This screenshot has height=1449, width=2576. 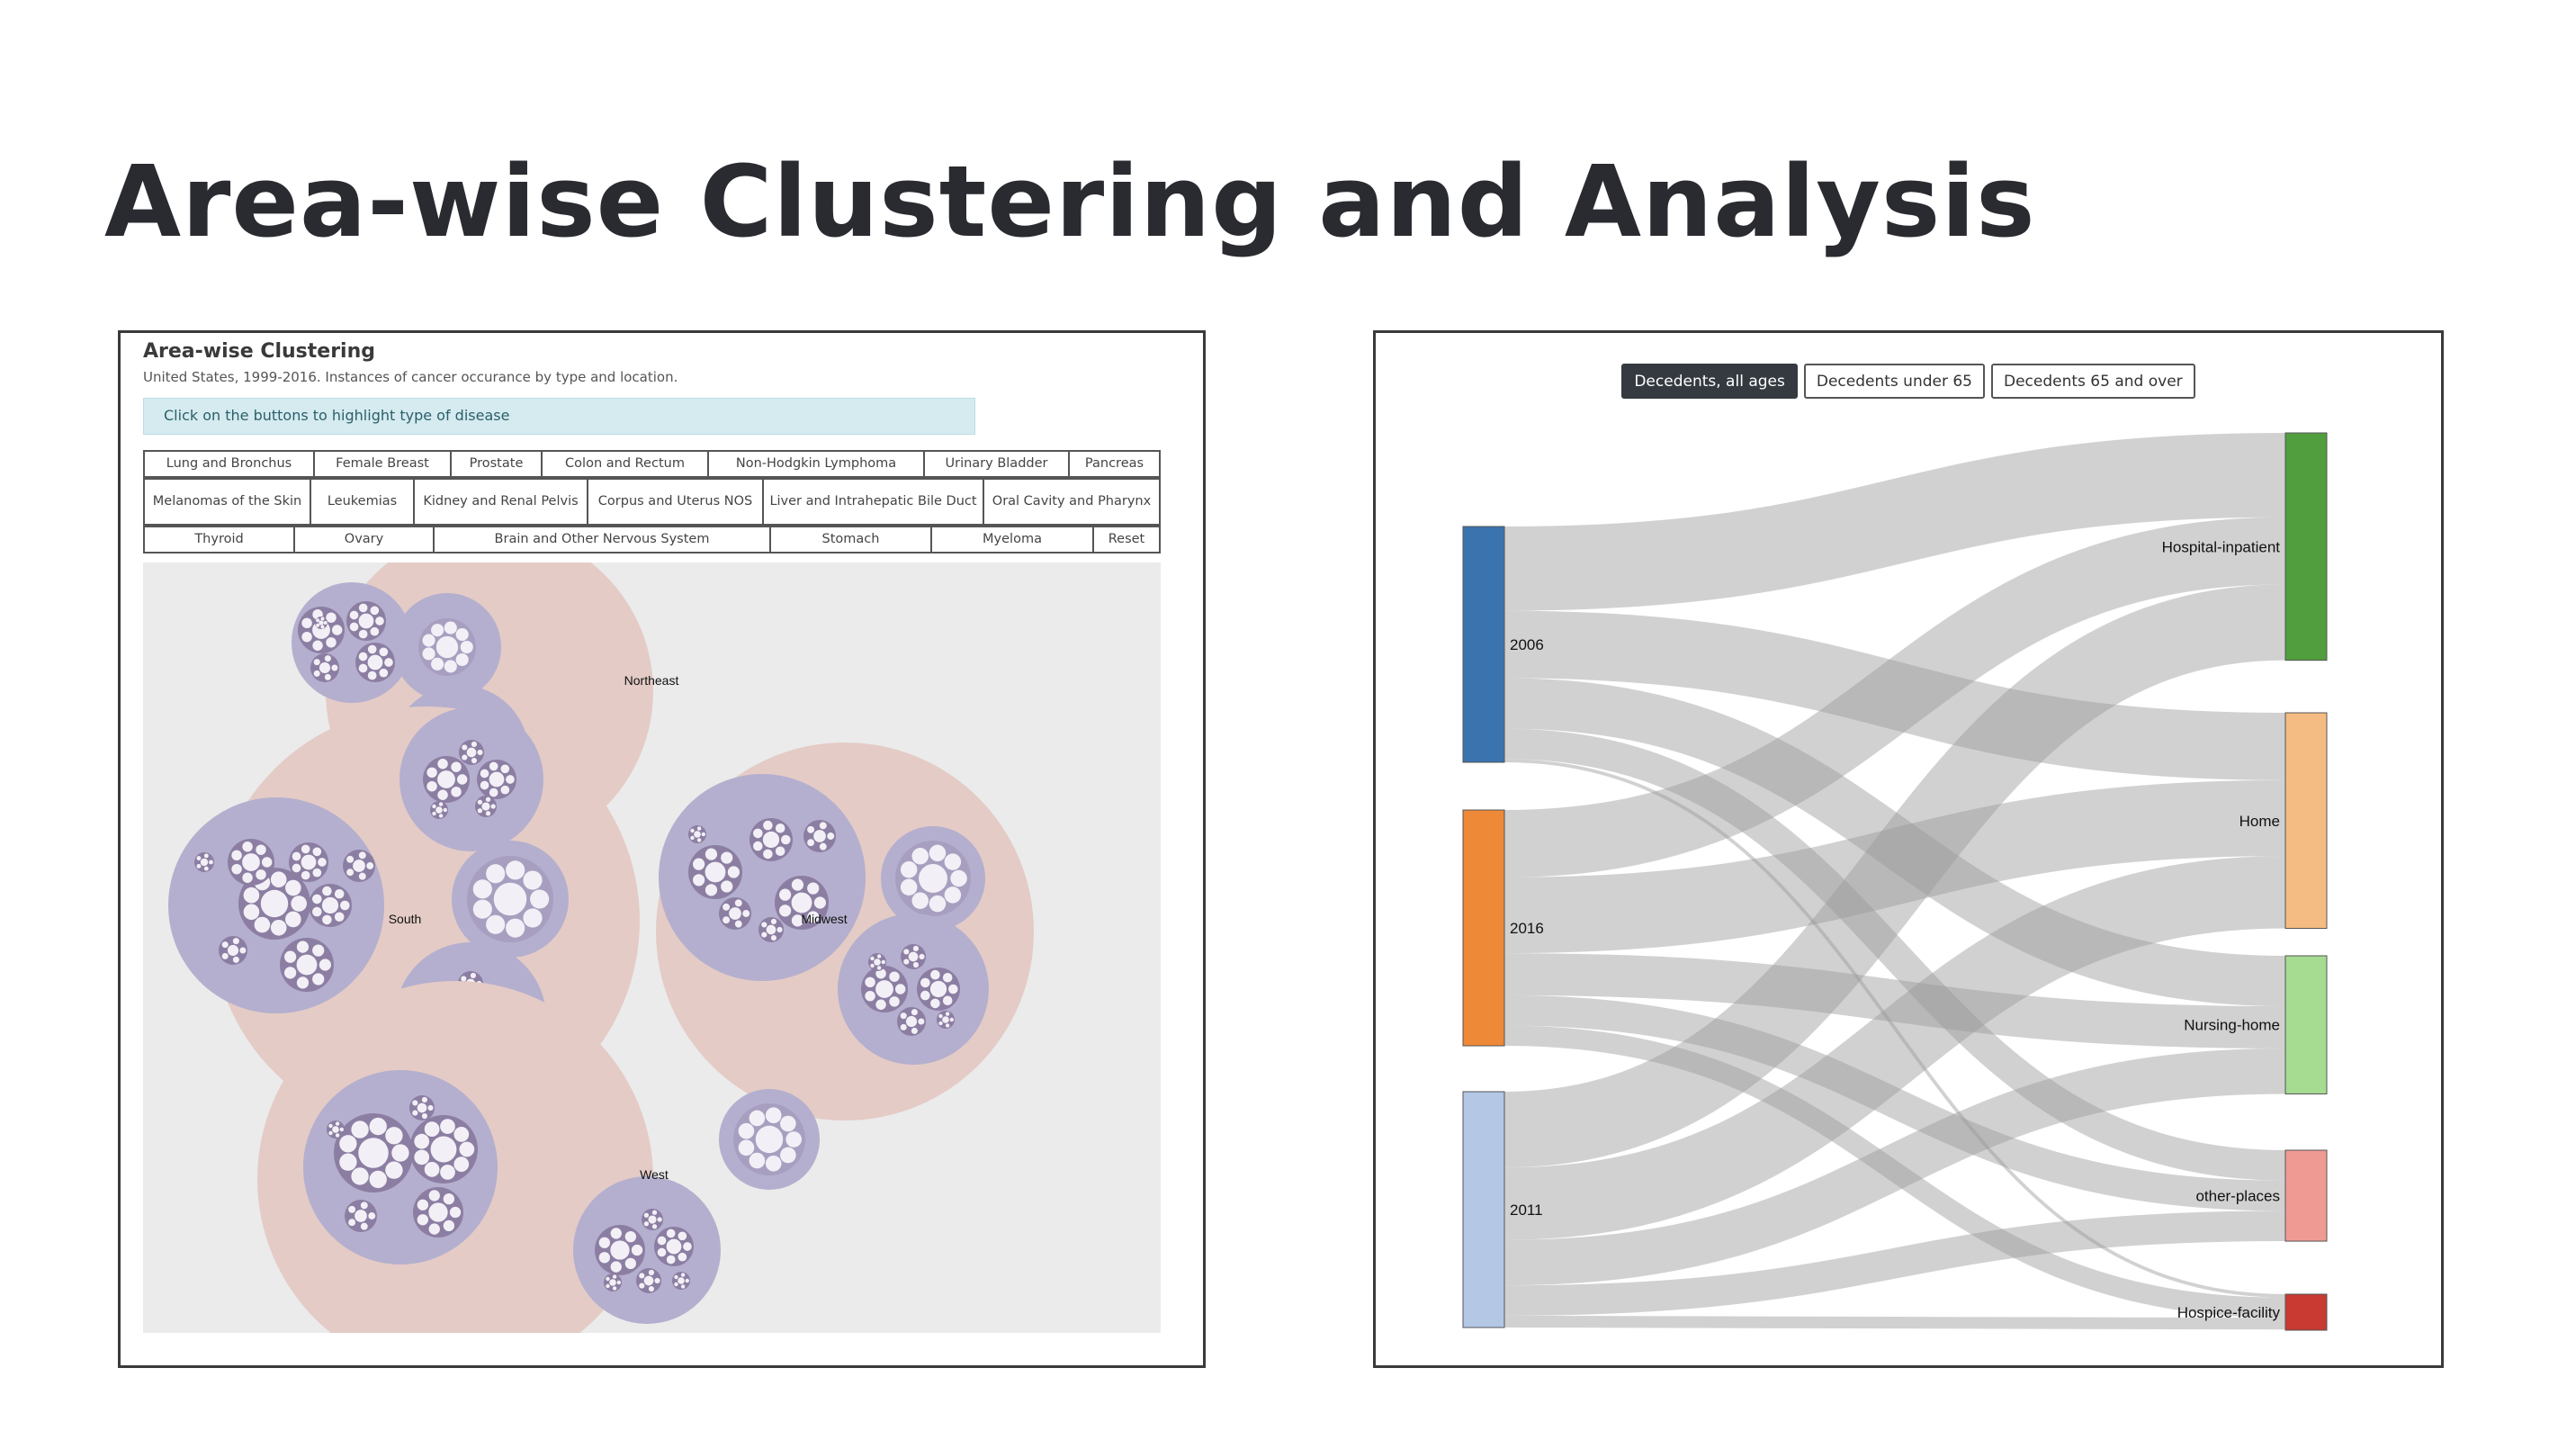 What do you see at coordinates (1484, 645) in the screenshot?
I see `sankey-node-2006` at bounding box center [1484, 645].